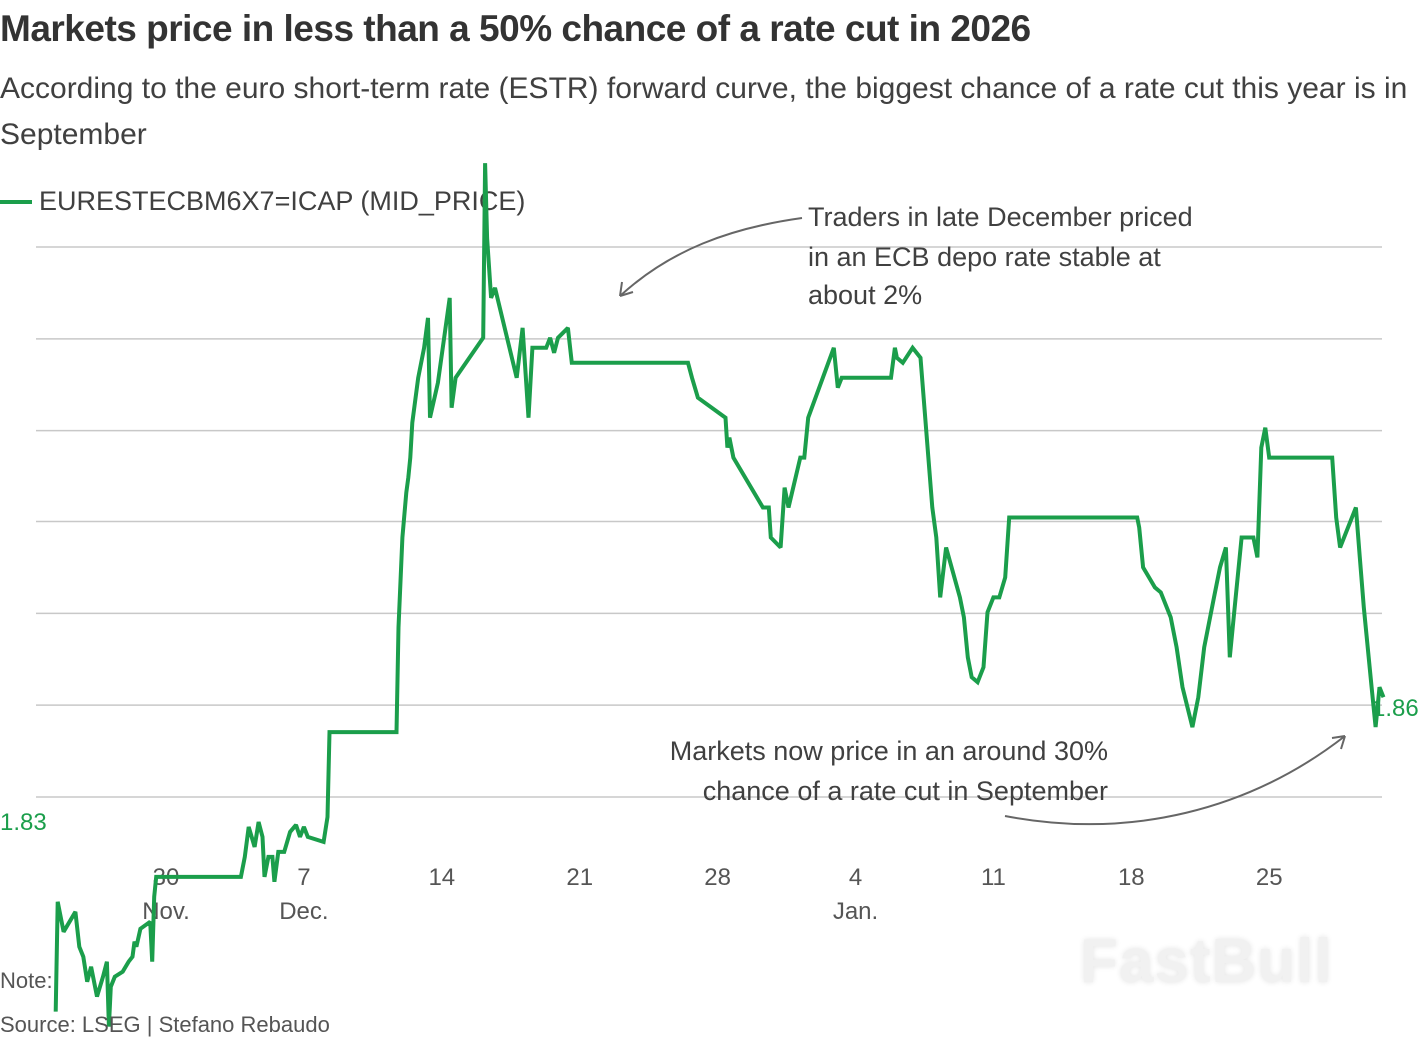 This screenshot has width=1420, height=1042. Describe the element at coordinates (905, 791) in the screenshot. I see `annotation-bottom-line-2: chance of a rate cut in September` at that location.